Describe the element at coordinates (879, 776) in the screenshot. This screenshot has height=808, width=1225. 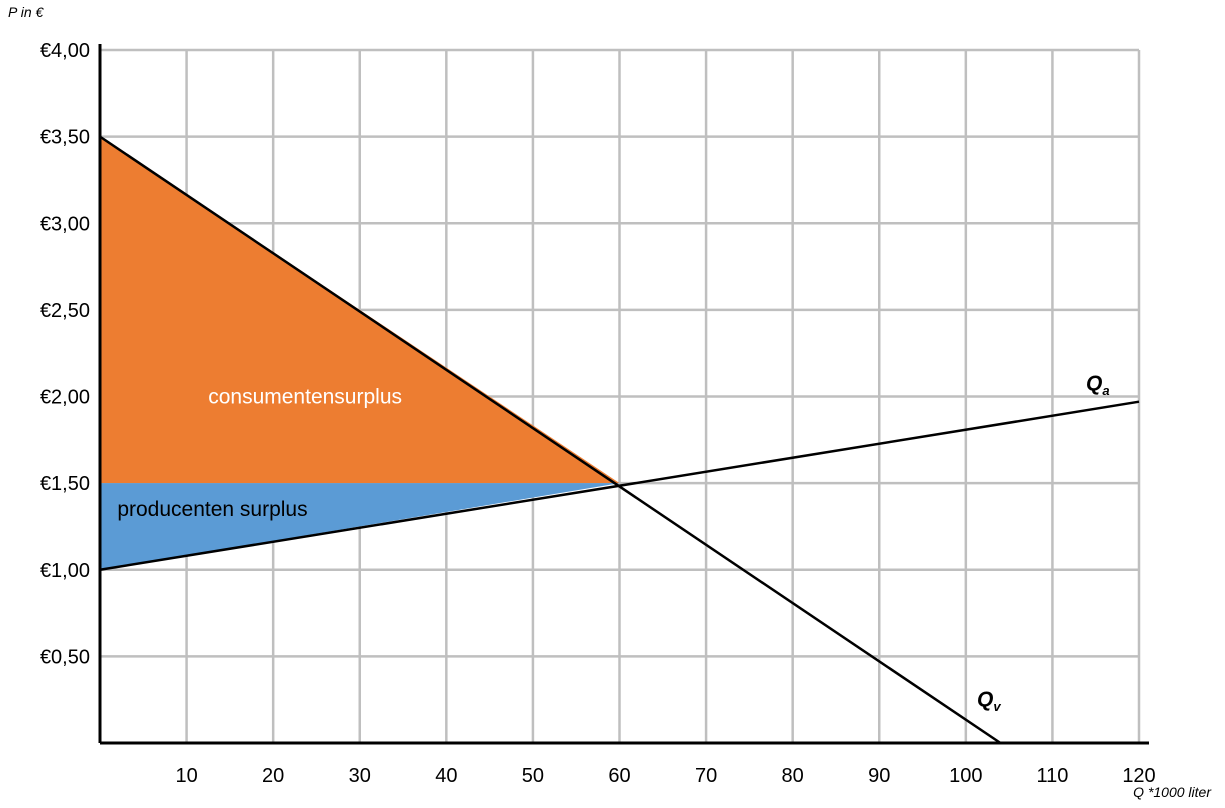
I see `x-tick-label: 90` at that location.